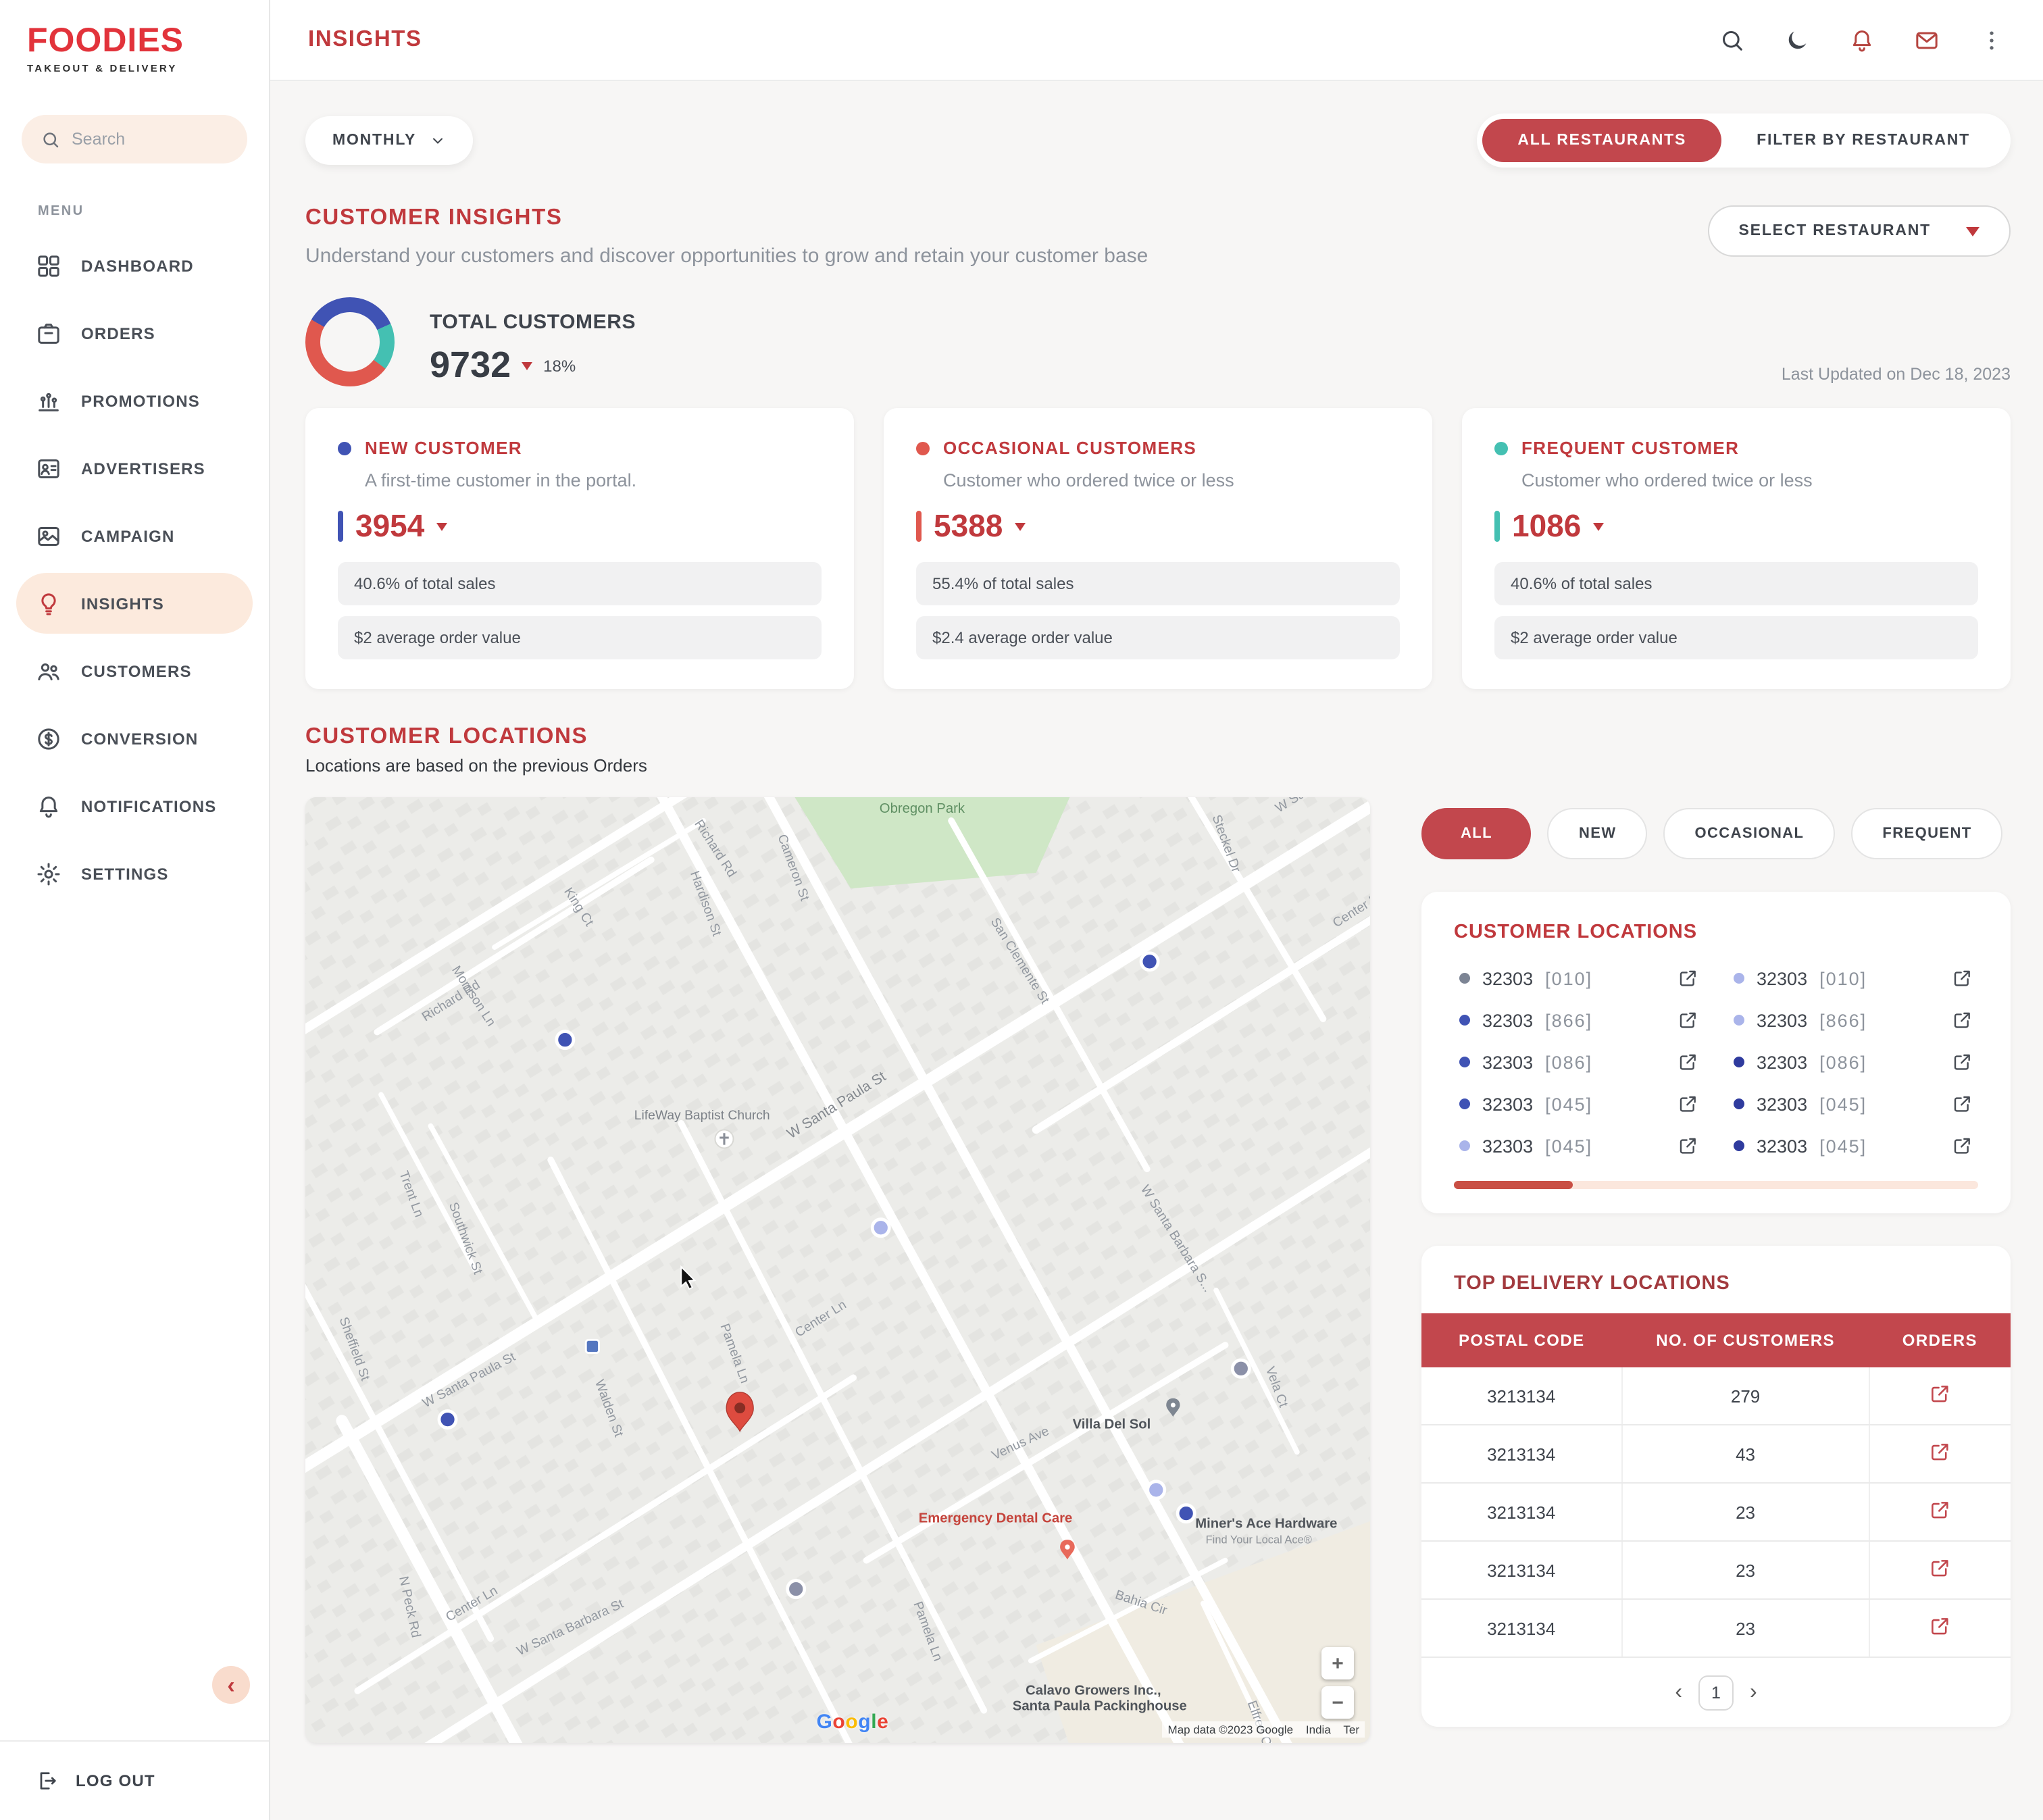 The width and height of the screenshot is (2043, 1820). I want to click on all-restaurants-button: ALL RESTAURANTS, so click(1602, 140).